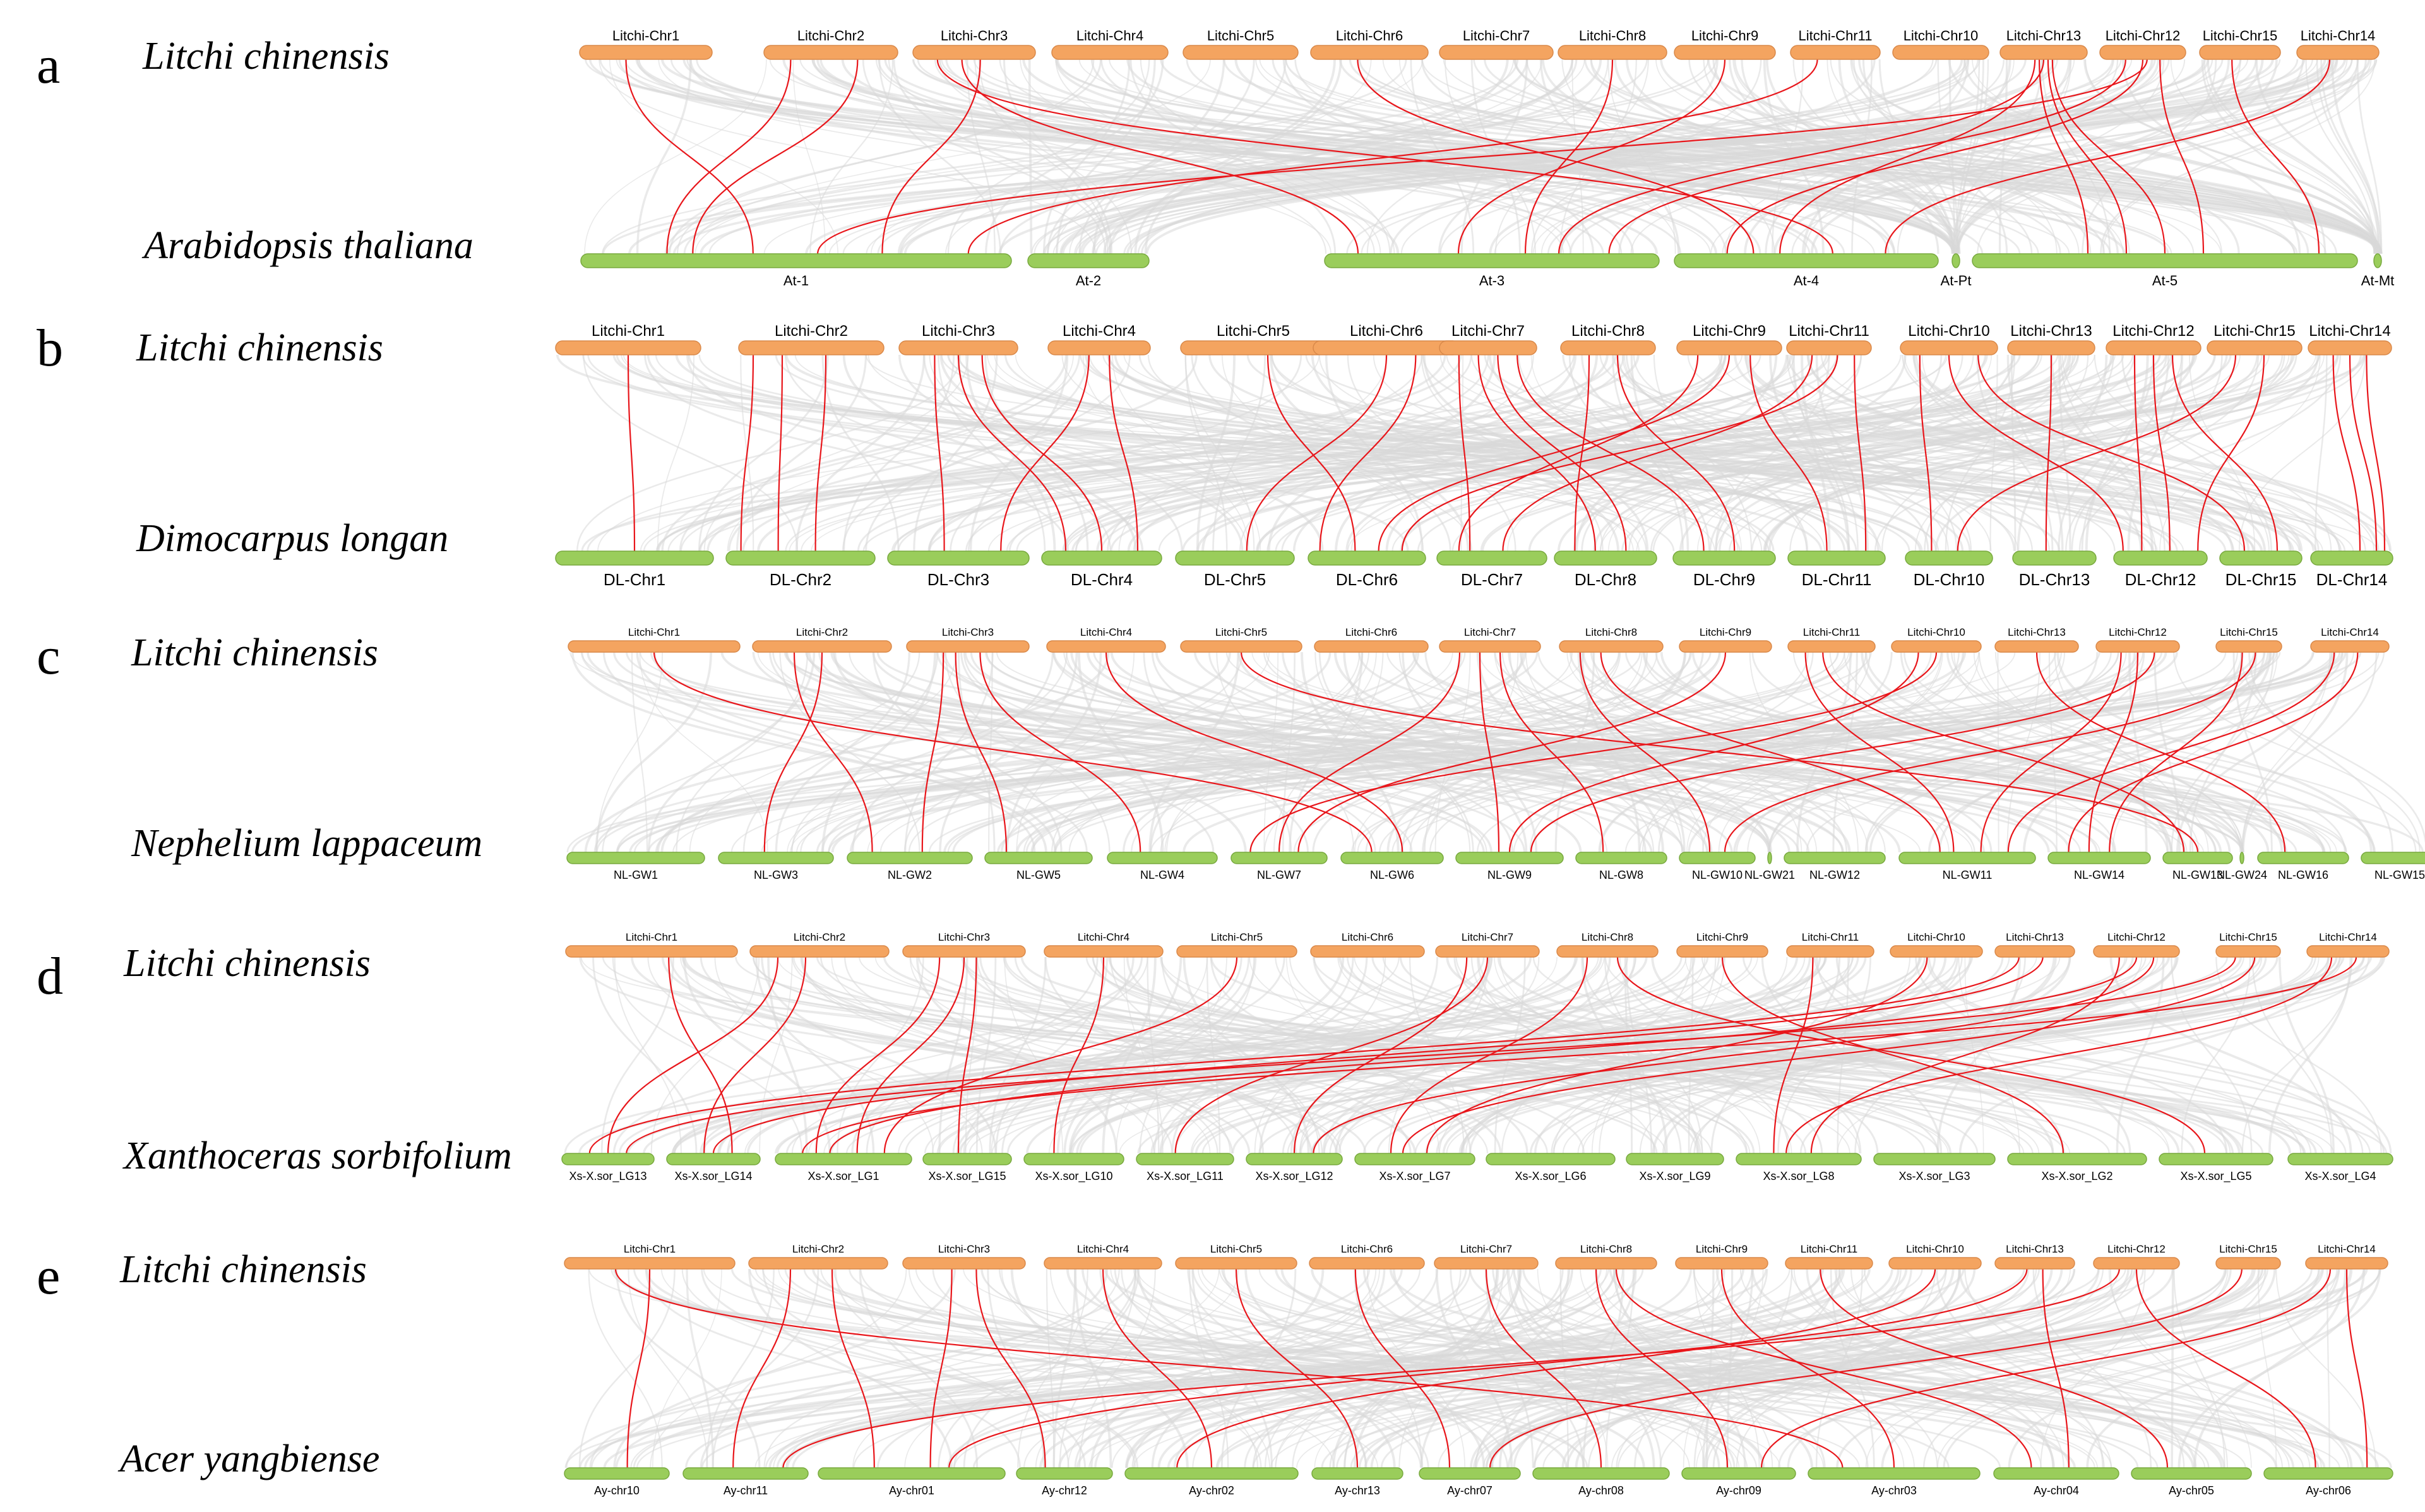 This screenshot has width=2425, height=1512. What do you see at coordinates (2197, 875) in the screenshot?
I see `bottom-chromosome-label: NL-GW13` at bounding box center [2197, 875].